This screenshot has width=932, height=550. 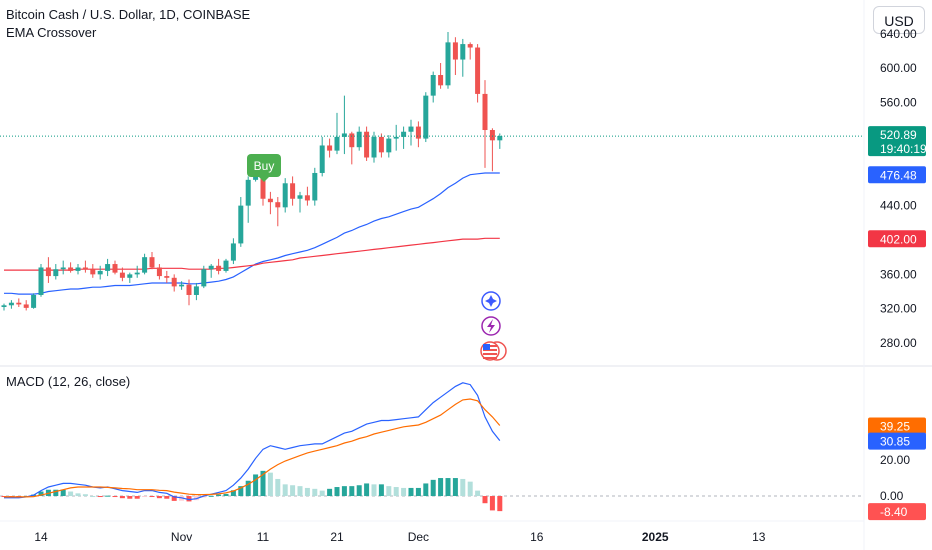 I want to click on macd-line, so click(x=252, y=441).